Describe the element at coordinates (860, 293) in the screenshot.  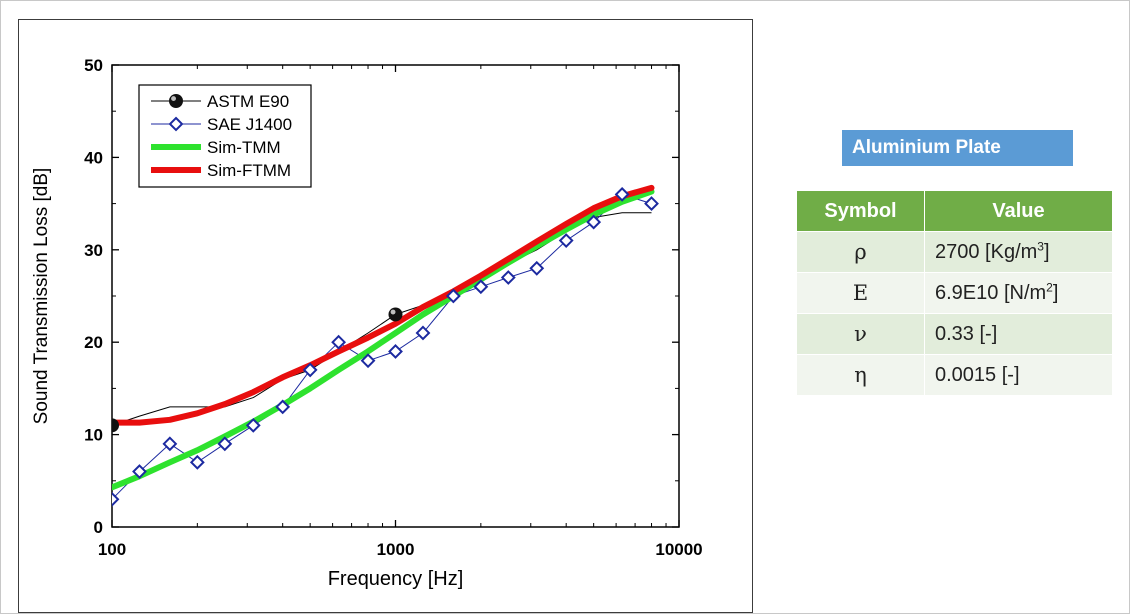
I see `symbol-cell: E` at that location.